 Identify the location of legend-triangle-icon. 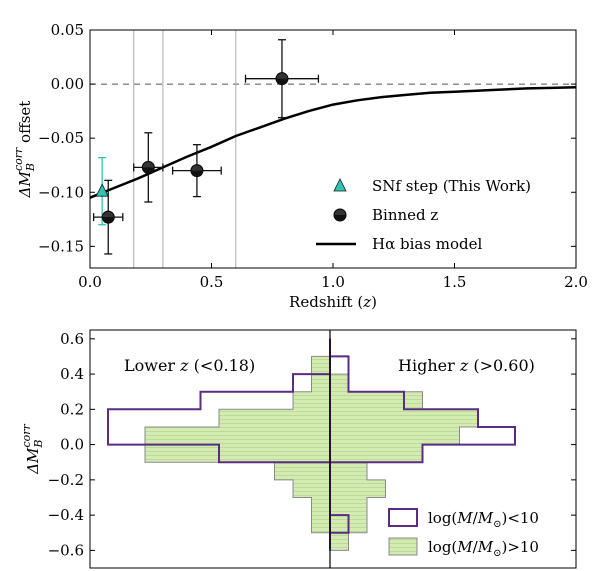
(340, 185).